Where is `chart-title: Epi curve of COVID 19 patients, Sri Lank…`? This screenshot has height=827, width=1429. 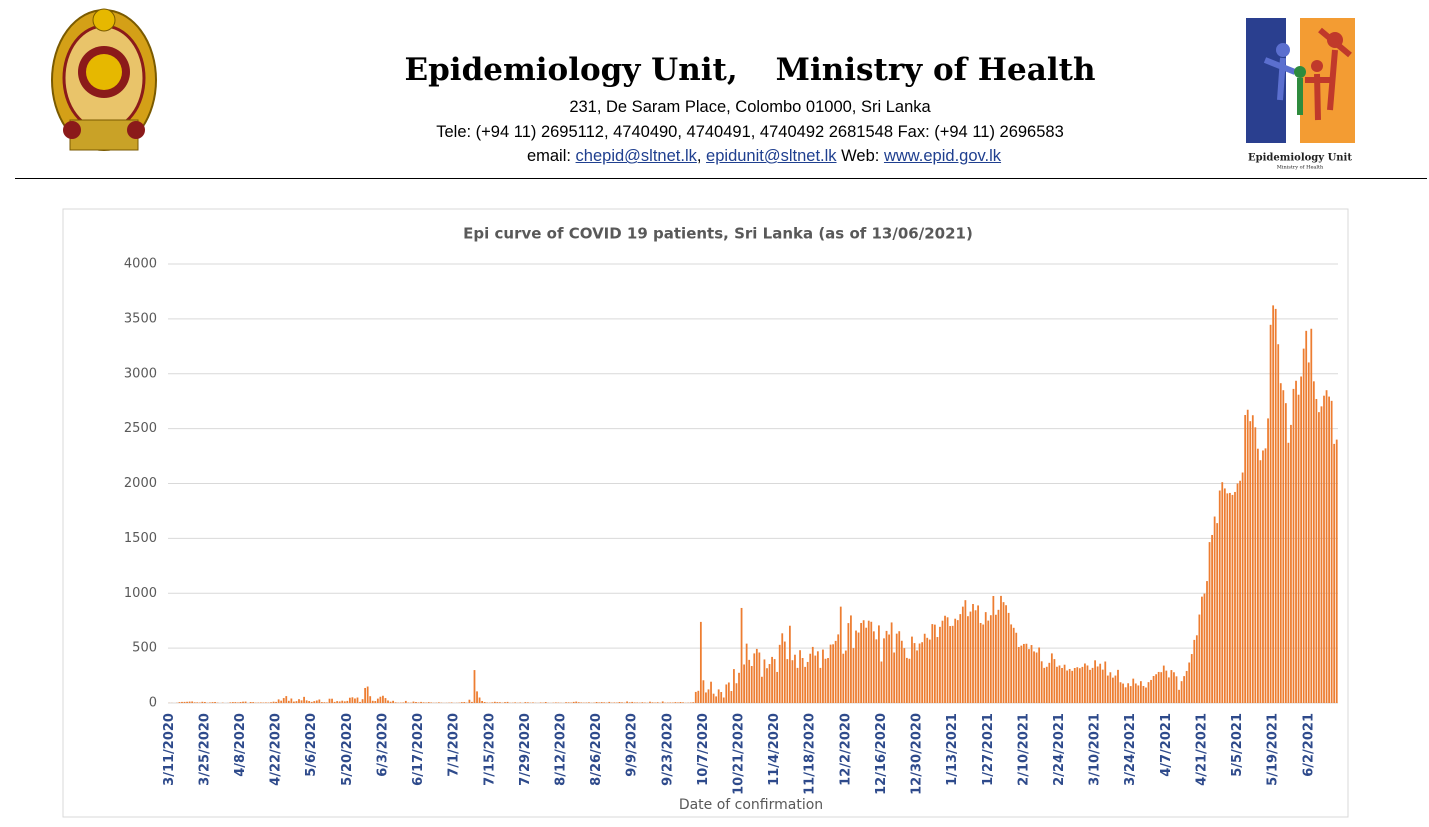 chart-title: Epi curve of COVID 19 patients, Sri Lank… is located at coordinates (718, 234).